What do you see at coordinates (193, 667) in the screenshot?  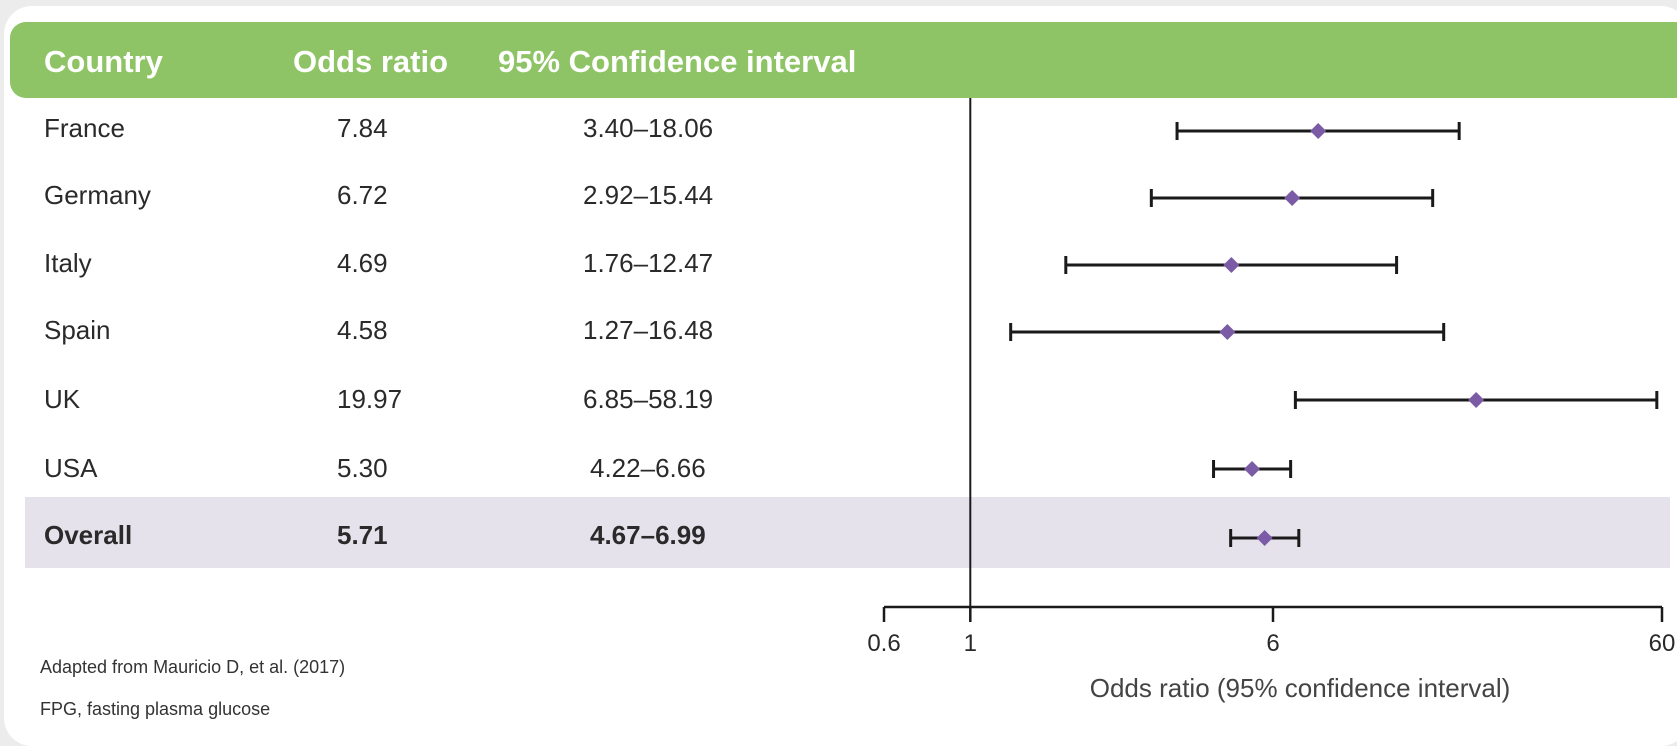 I see `source-footnote: Adapted from Mauricio D, et al. (2017)` at bounding box center [193, 667].